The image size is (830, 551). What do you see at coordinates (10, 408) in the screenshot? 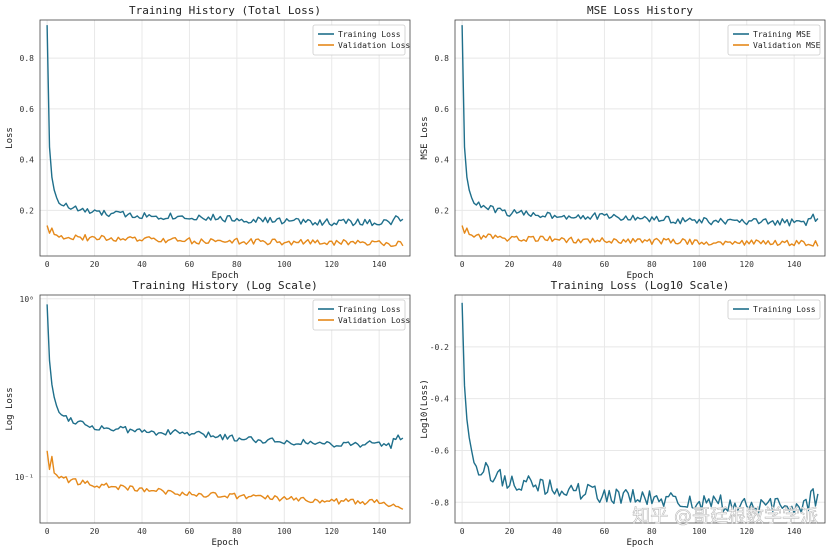
I see `y-axis-label: Log Loss` at bounding box center [10, 408].